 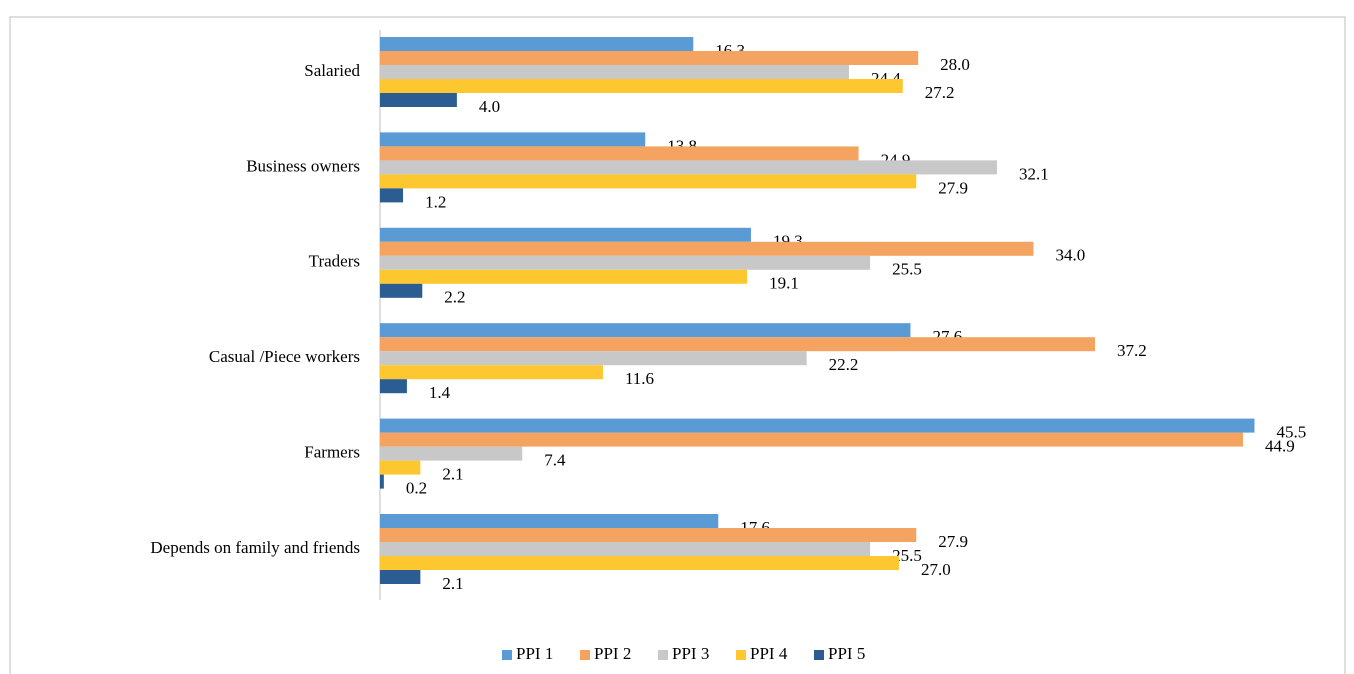 I want to click on category-label: Business owners, so click(x=303, y=165).